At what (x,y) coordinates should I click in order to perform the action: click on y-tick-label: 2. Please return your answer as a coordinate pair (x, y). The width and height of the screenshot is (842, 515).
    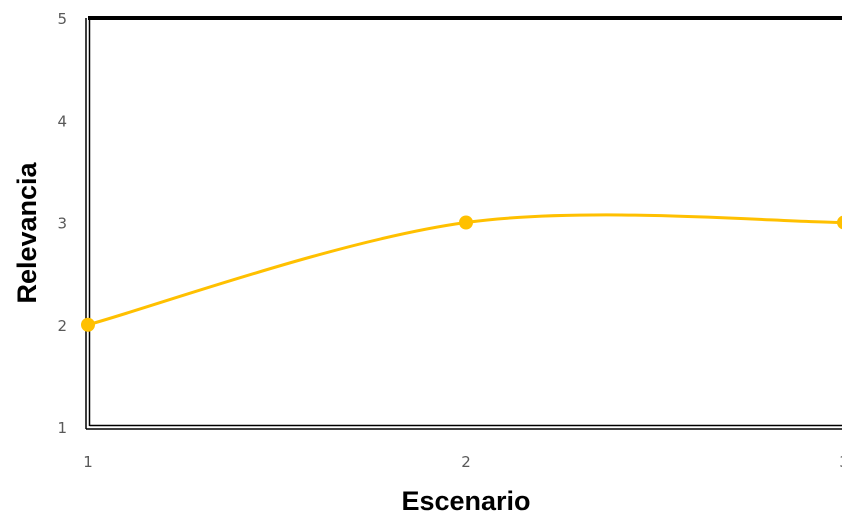
    Looking at the image, I should click on (62, 326).